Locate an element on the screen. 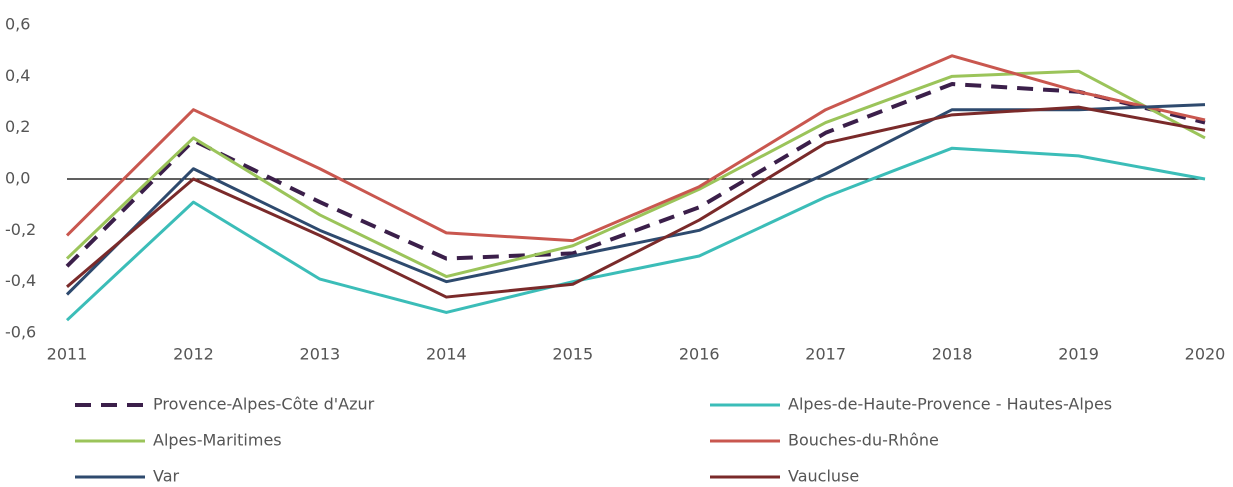 This screenshot has height=487, width=1233. x-tick-label: 2020 is located at coordinates (1205, 354).